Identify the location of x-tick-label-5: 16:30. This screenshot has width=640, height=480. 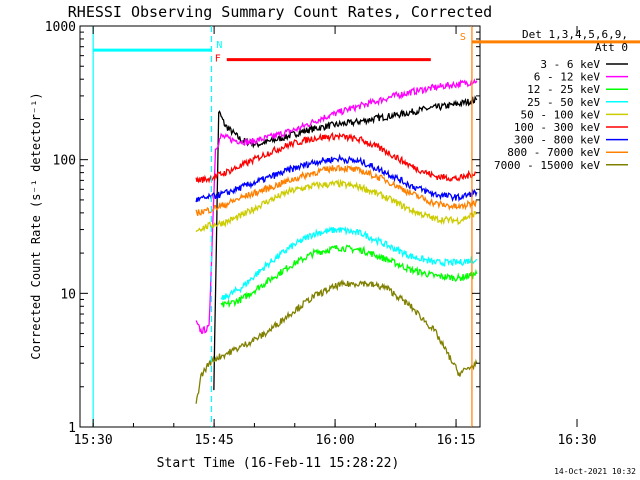
(576, 440).